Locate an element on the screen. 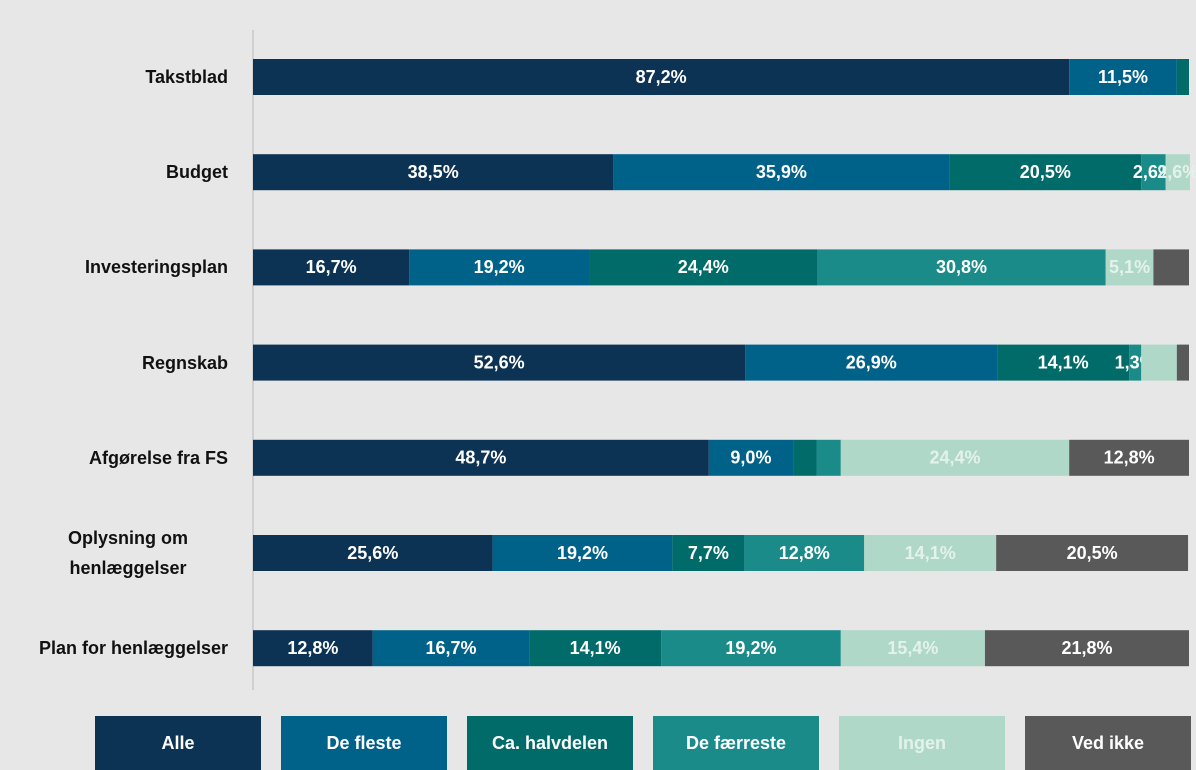  value-label: 38,5% is located at coordinates (433, 172).